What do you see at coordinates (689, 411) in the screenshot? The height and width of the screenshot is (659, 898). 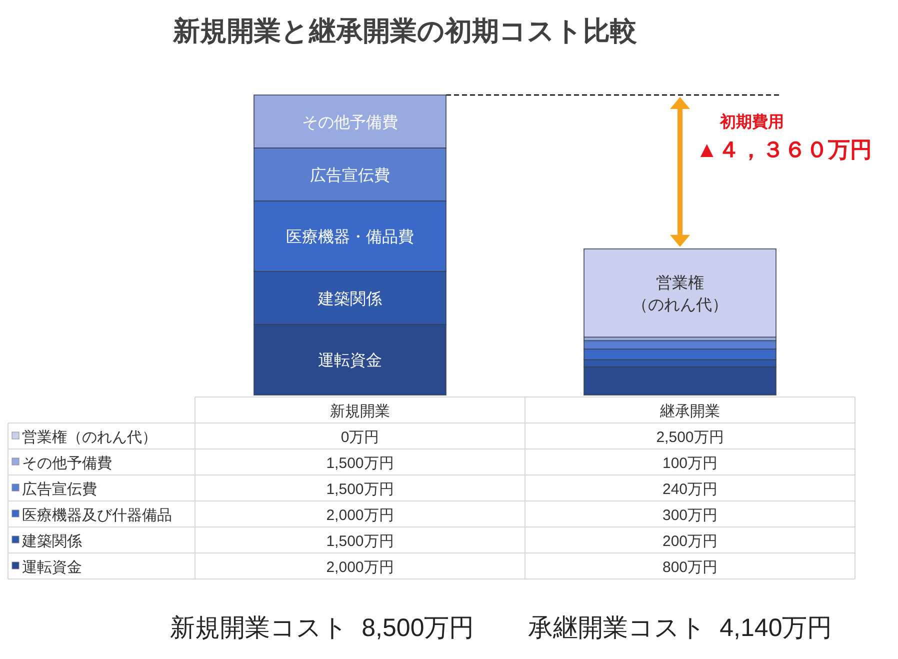 I see `x-tick-label: 継承開業` at bounding box center [689, 411].